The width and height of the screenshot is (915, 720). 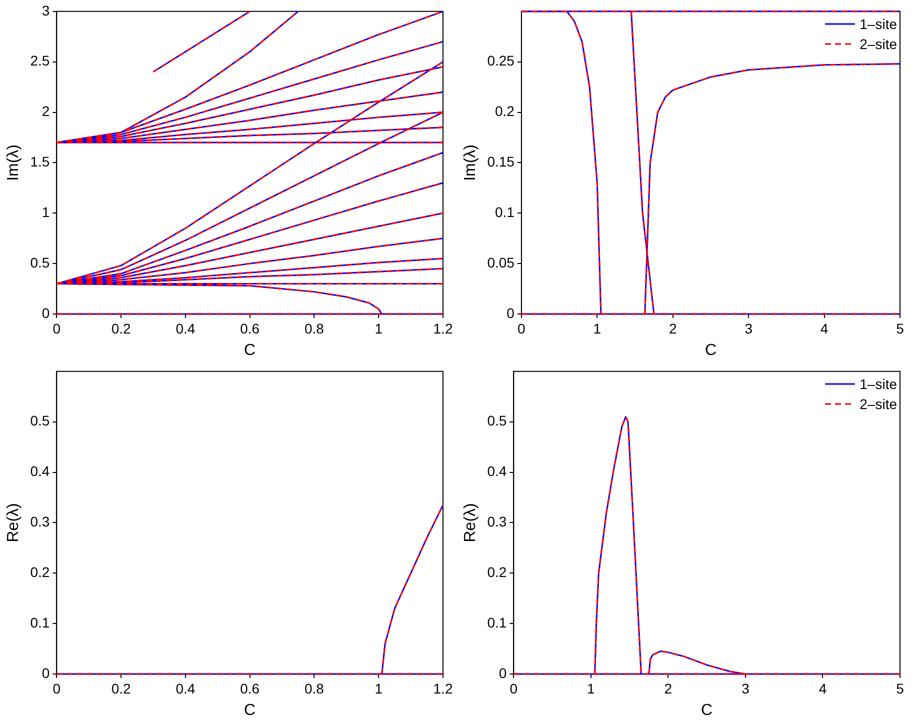 What do you see at coordinates (501, 60) in the screenshot?
I see `y-tick-label: 0.25` at bounding box center [501, 60].